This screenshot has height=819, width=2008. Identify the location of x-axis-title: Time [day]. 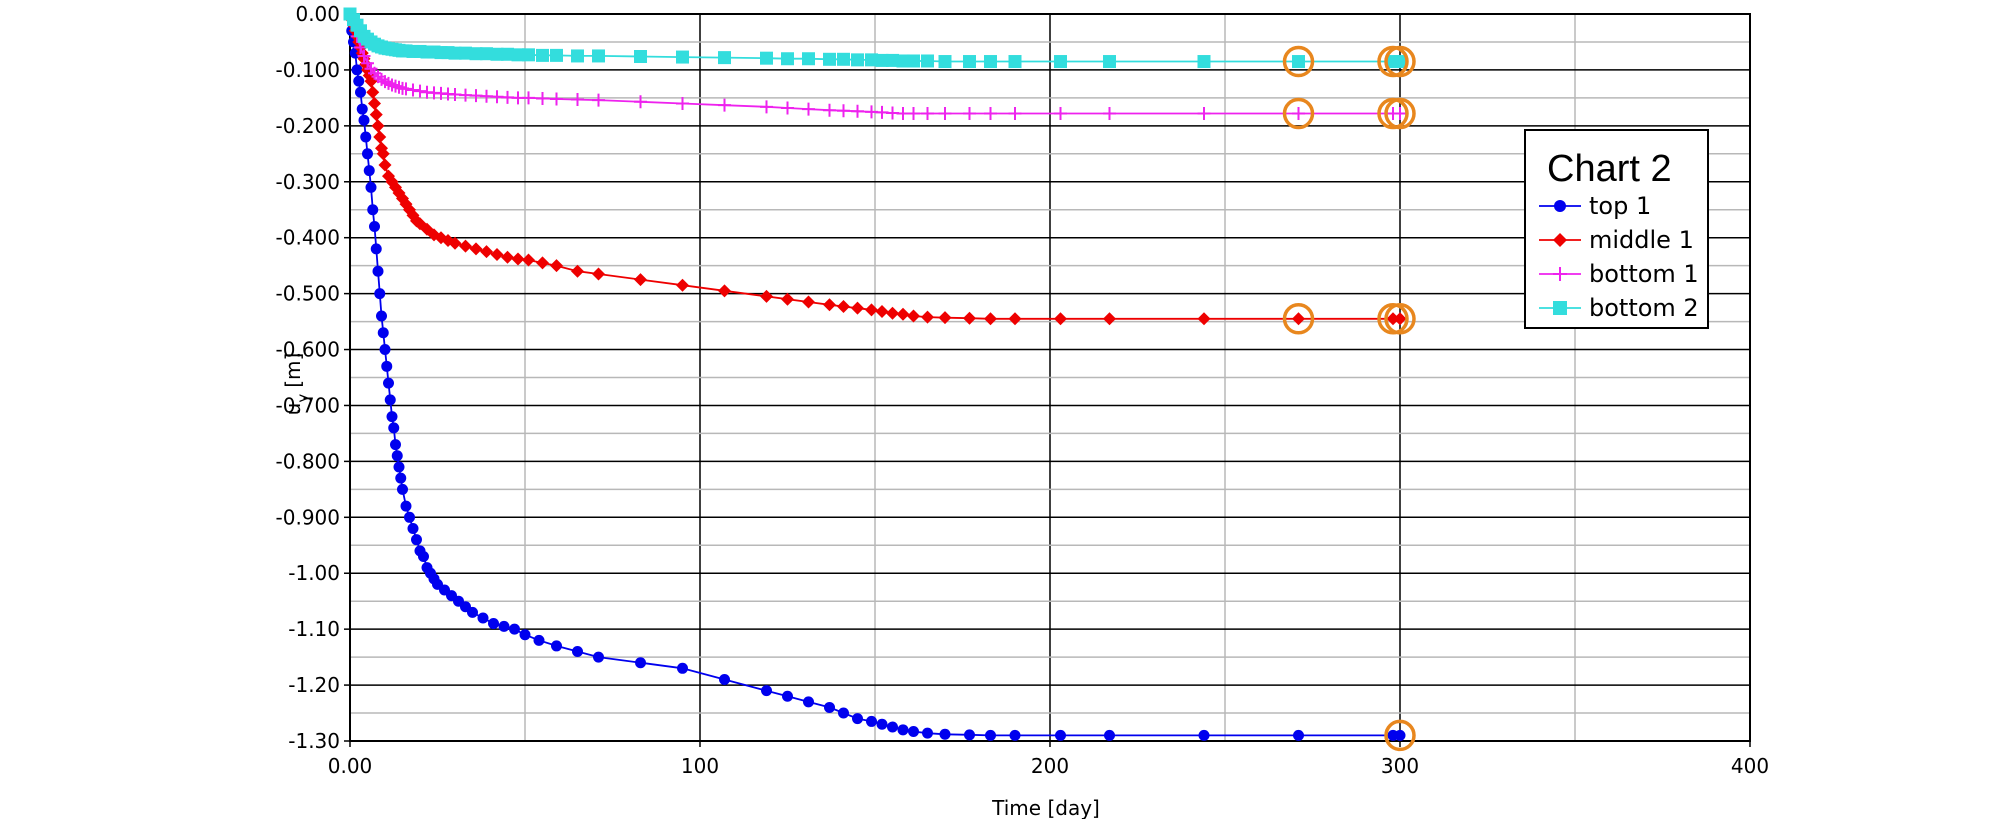
(1045, 807).